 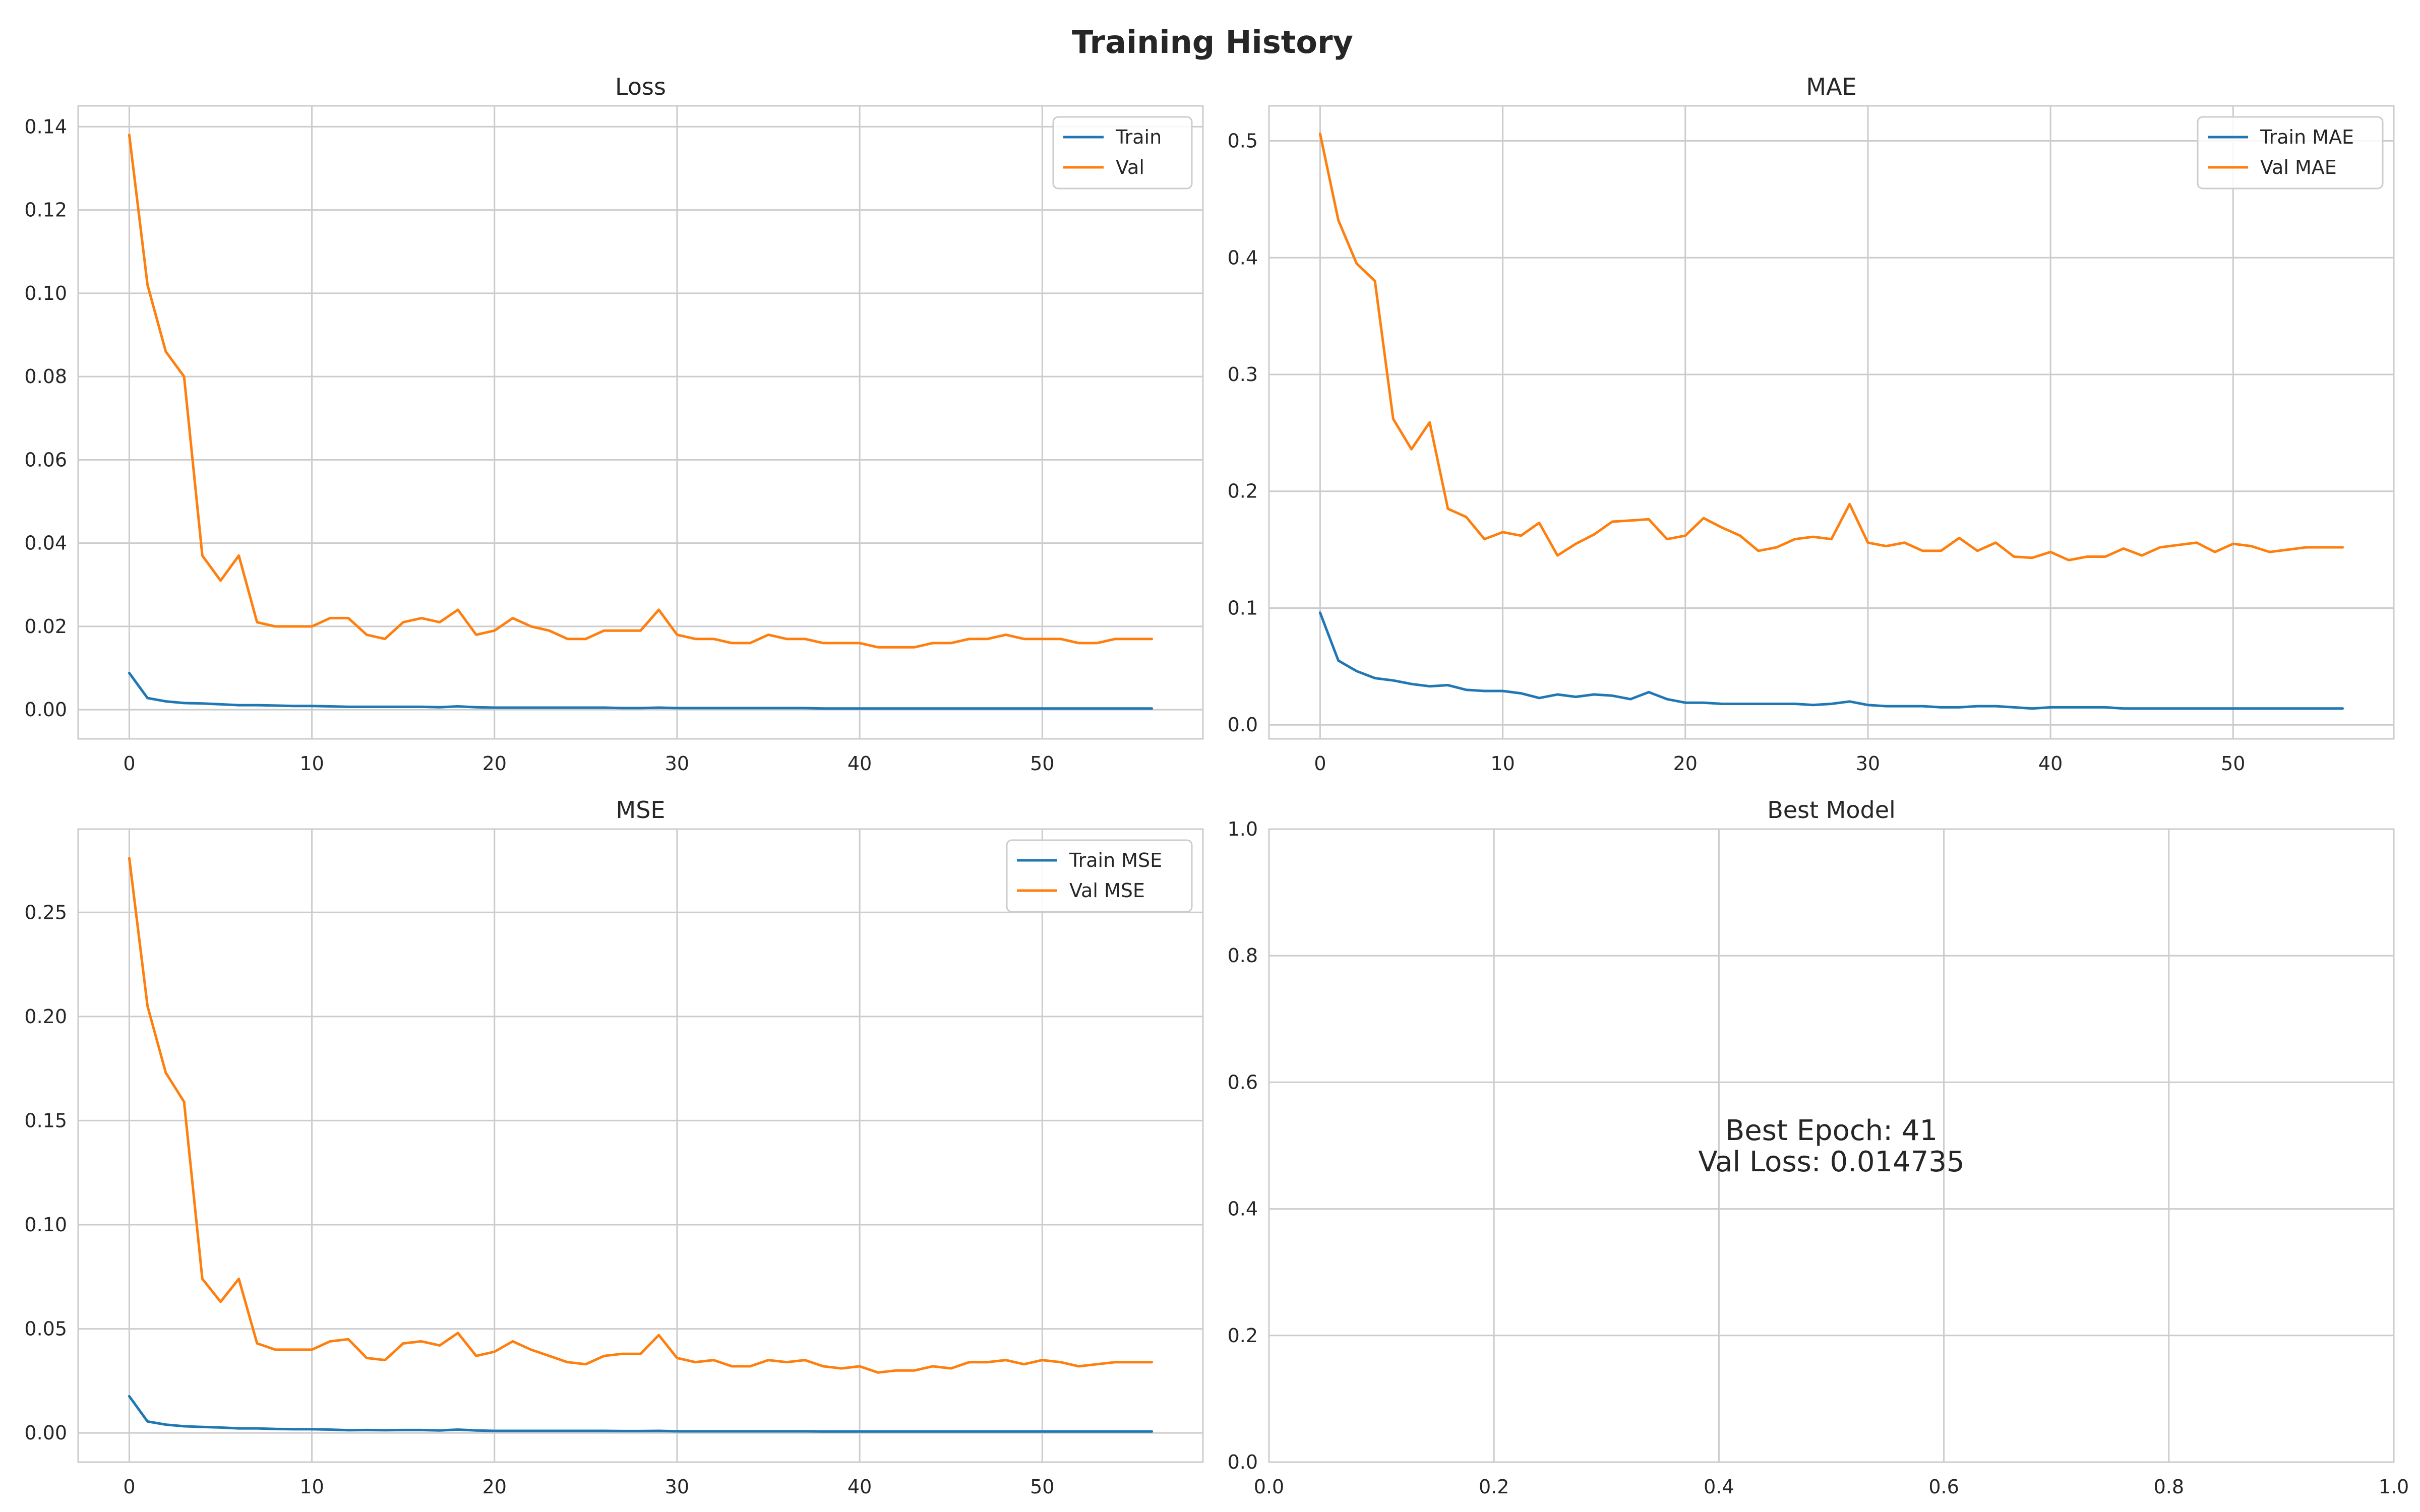 What do you see at coordinates (45, 1120) in the screenshot?
I see `mse-y-tick-label: 0.15` at bounding box center [45, 1120].